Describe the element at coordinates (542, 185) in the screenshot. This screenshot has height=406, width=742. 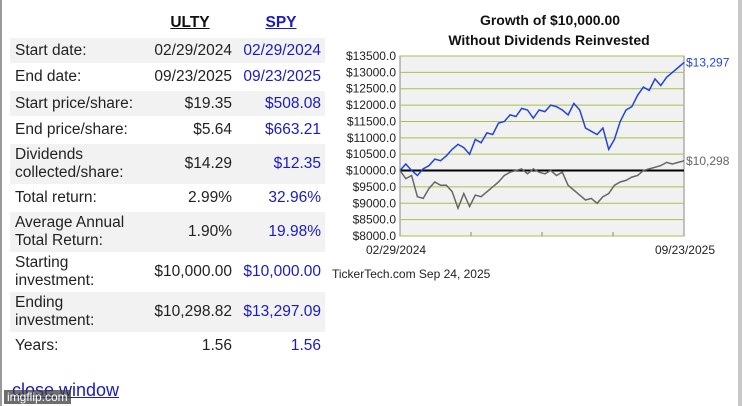
I see `series-line-ulty` at that location.